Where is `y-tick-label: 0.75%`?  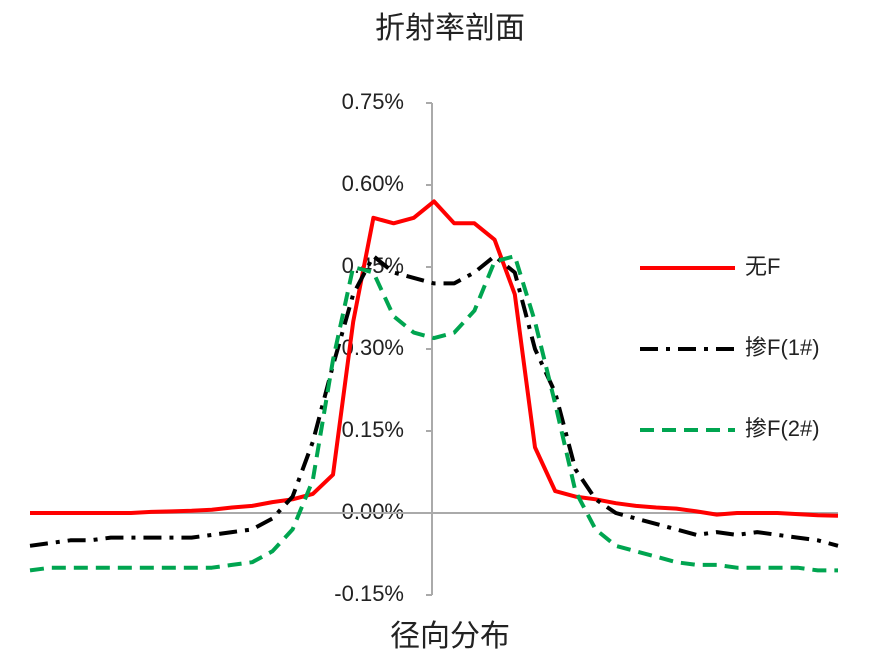 y-tick-label: 0.75% is located at coordinates (373, 101).